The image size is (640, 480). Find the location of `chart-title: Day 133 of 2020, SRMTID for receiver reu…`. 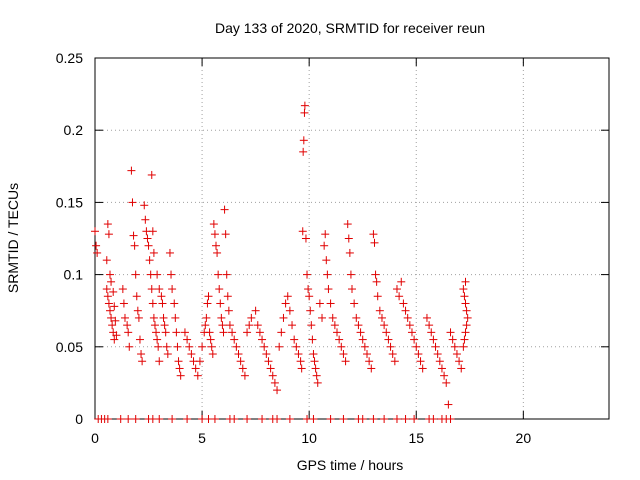

chart-title: Day 133 of 2020, SRMTID for receiver reu… is located at coordinates (350, 28).